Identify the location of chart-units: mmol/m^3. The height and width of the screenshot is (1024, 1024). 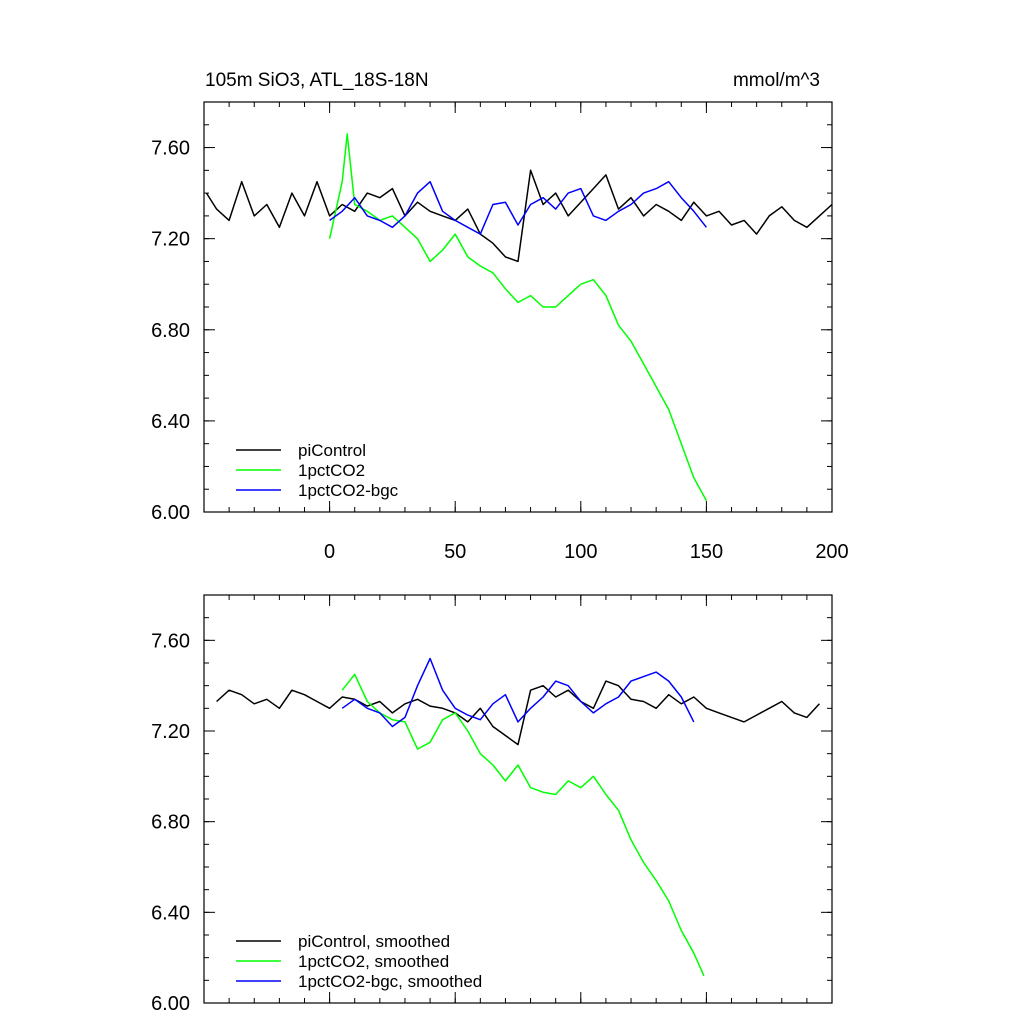
(776, 80).